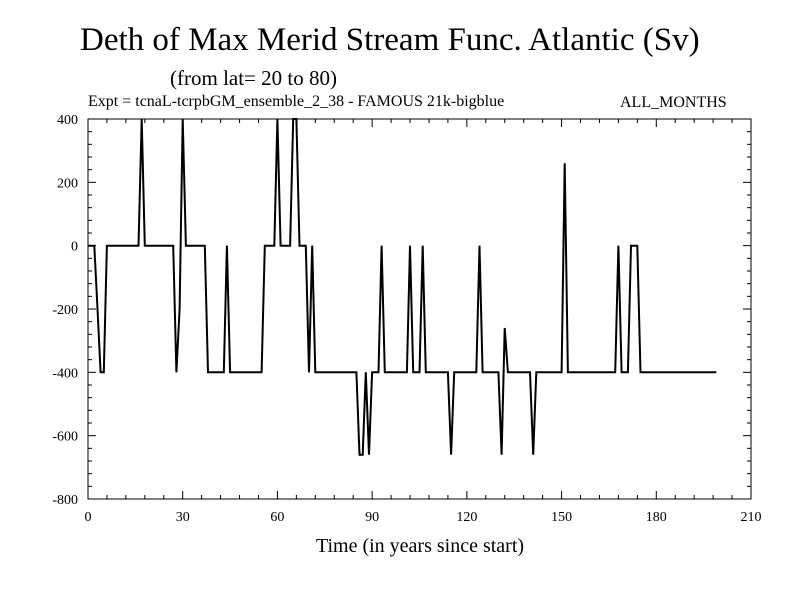  What do you see at coordinates (751, 517) in the screenshot?
I see `x-tick-label: 210` at bounding box center [751, 517].